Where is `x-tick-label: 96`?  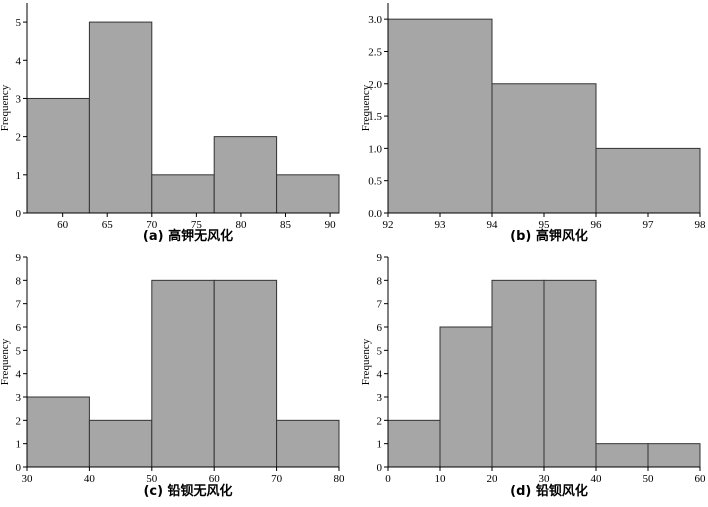
x-tick-label: 96 is located at coordinates (597, 225).